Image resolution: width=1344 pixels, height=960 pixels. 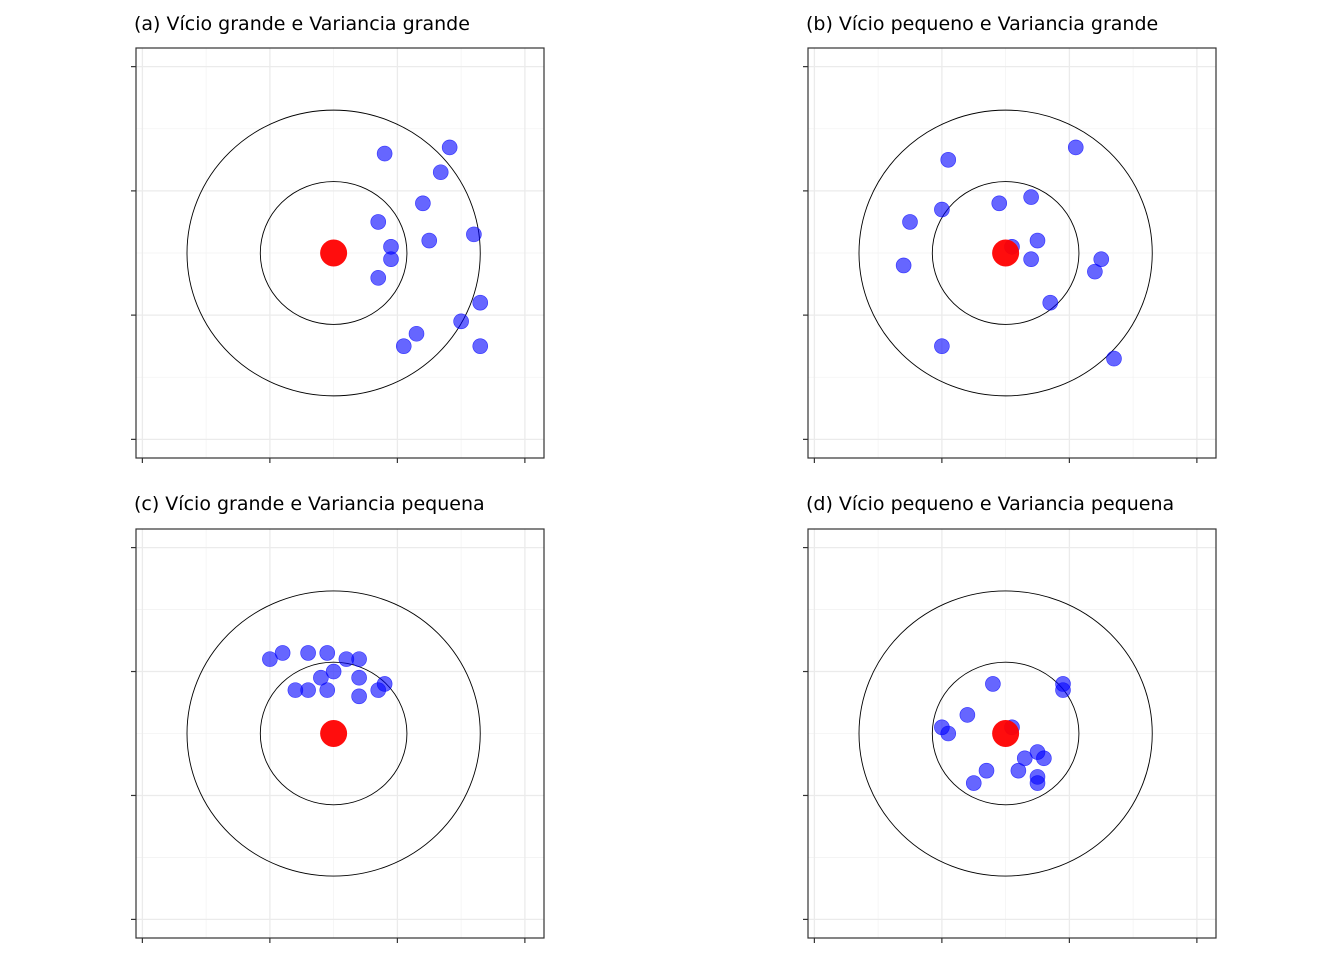 I want to click on panel-title: (c) Vício grande e Variancia pequena, so click(x=309, y=504).